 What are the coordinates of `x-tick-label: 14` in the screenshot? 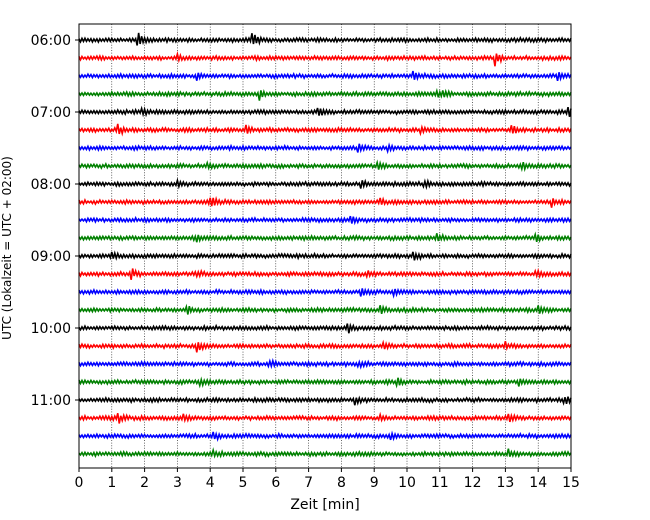 It's located at (538, 483).